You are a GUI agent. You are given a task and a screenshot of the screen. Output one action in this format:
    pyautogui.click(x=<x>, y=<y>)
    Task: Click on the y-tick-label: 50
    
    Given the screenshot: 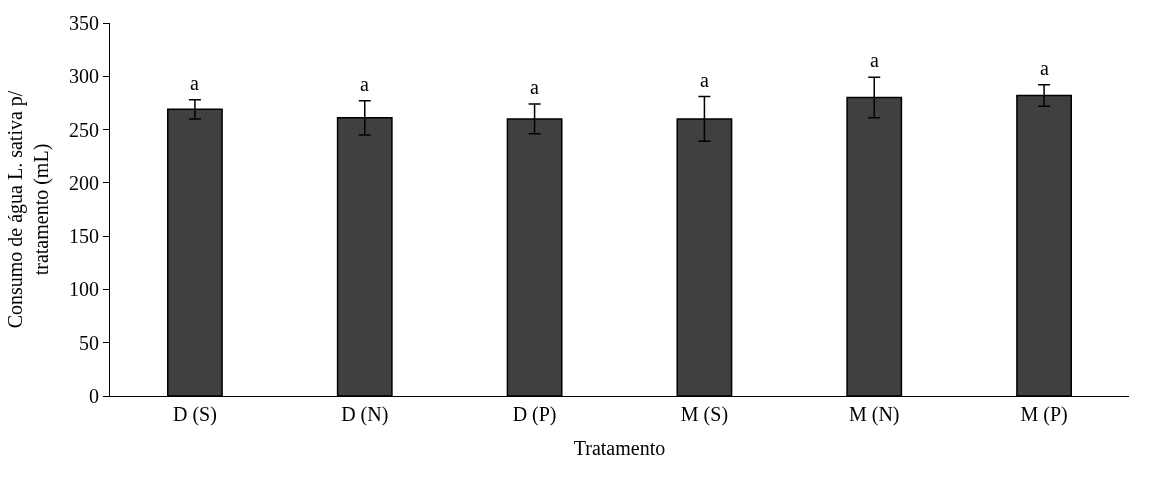 What is the action you would take?
    pyautogui.click(x=89, y=342)
    